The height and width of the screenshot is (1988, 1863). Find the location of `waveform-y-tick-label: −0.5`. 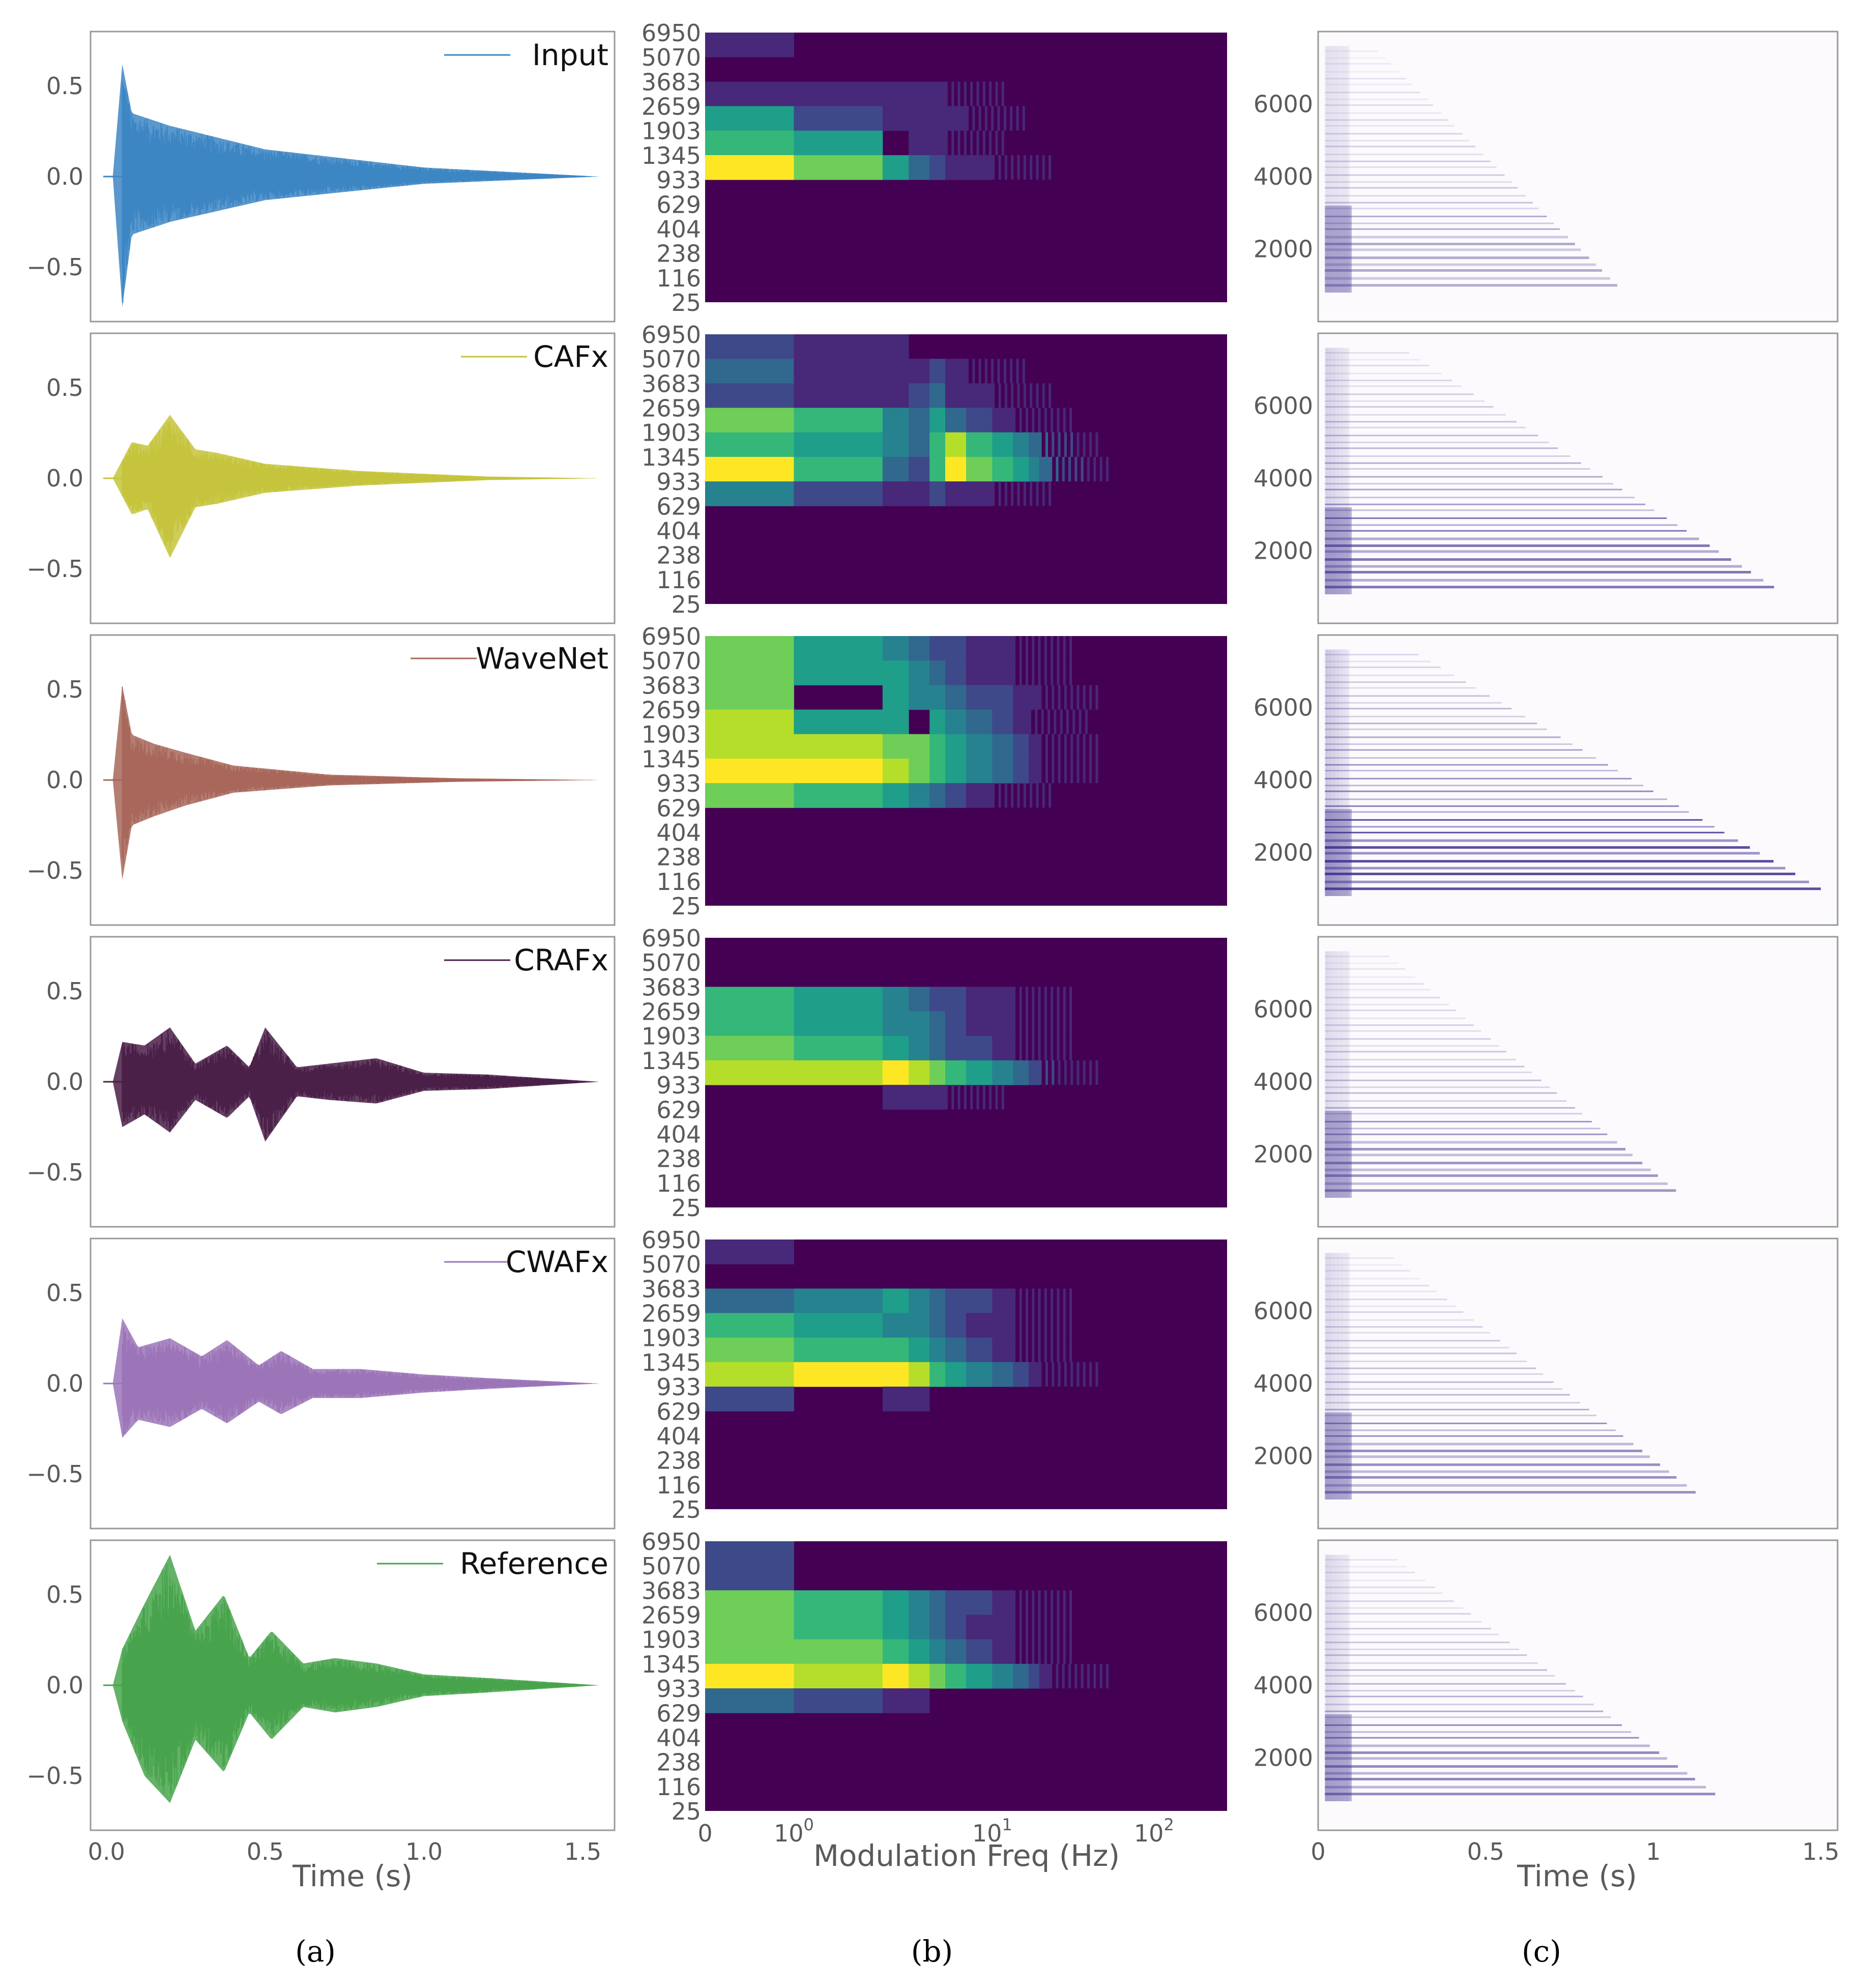

waveform-y-tick-label: −0.5 is located at coordinates (54, 569).